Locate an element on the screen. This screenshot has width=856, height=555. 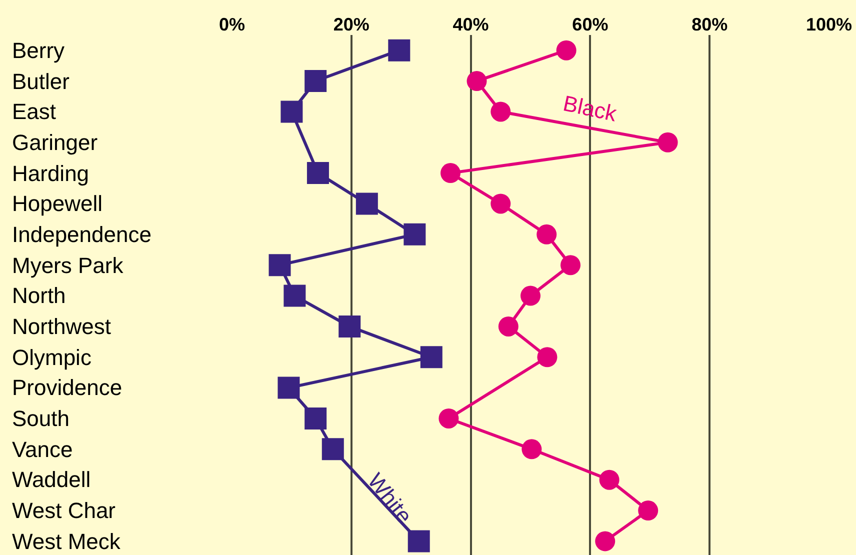
x-tick-label: 80% is located at coordinates (710, 24).